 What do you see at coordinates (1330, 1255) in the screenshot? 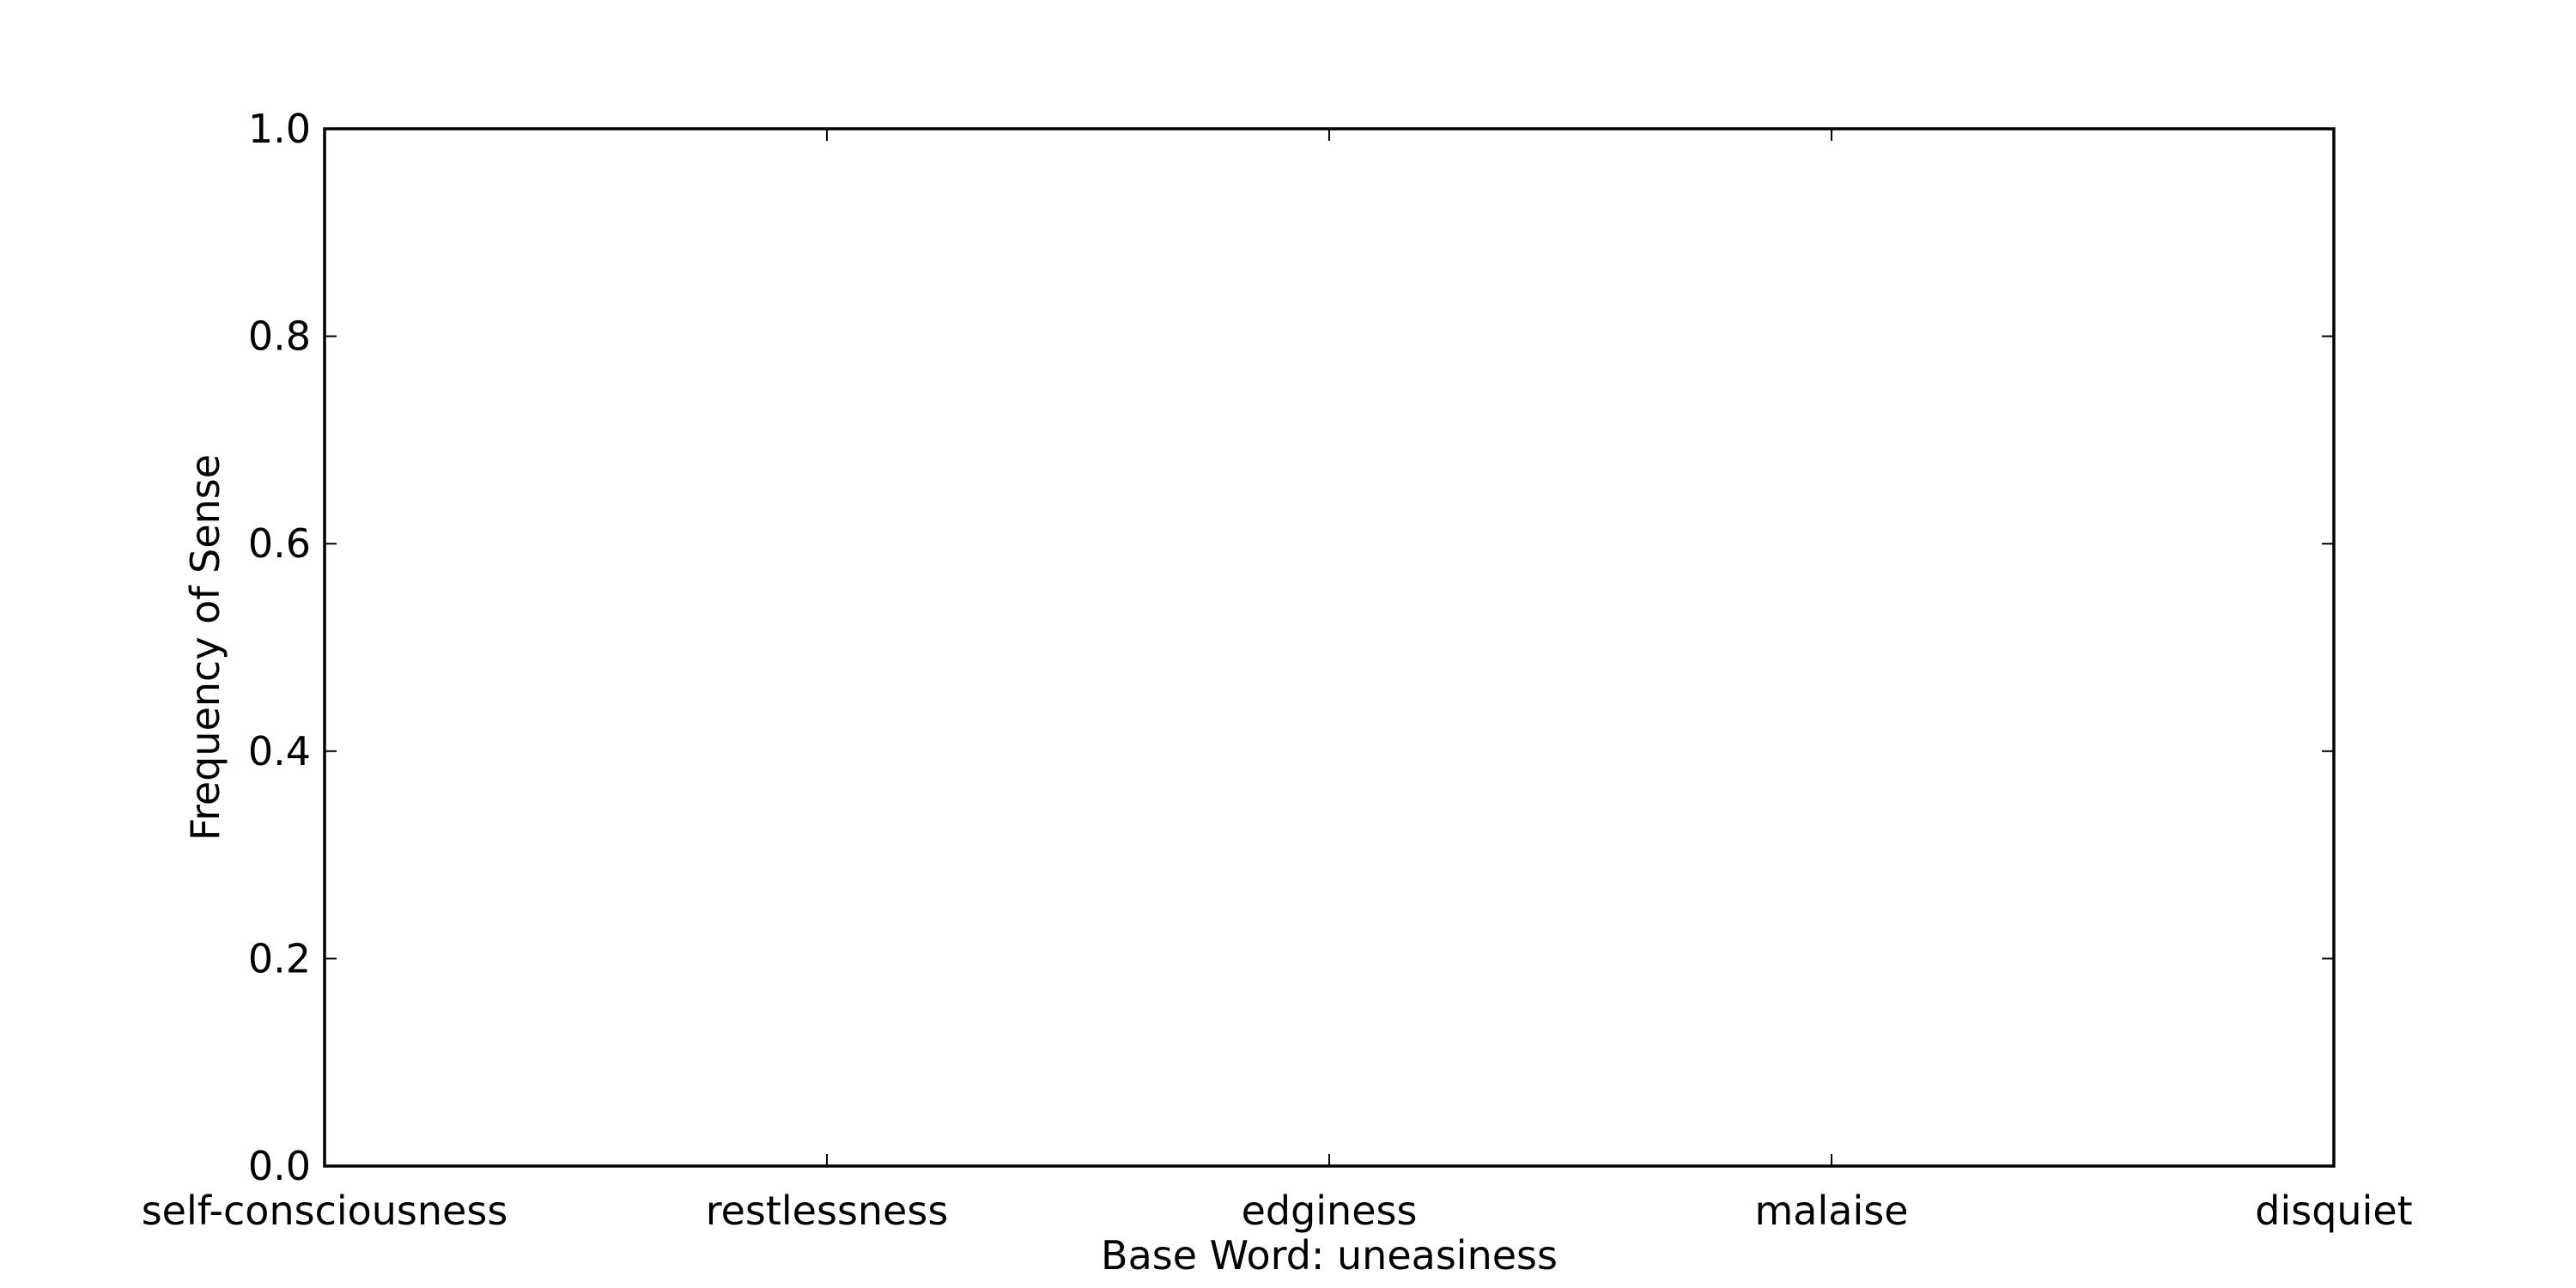
I see `x-axis-label: Base Word: uneasiness` at bounding box center [1330, 1255].